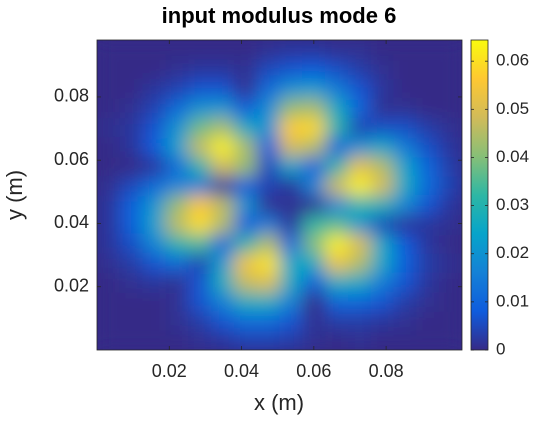 The image size is (560, 425). I want to click on colorbar-tick-label: 0.03, so click(512, 204).